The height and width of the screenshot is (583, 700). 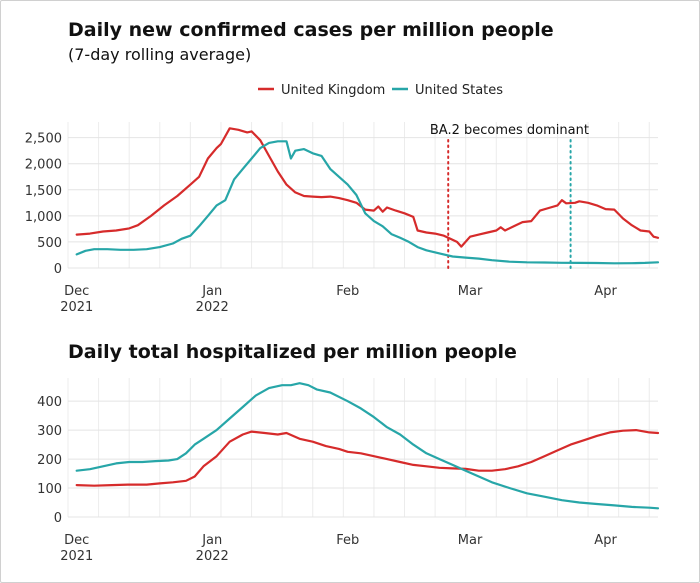 I want to click on cases-ytick-label: 2,000, so click(x=43, y=165).